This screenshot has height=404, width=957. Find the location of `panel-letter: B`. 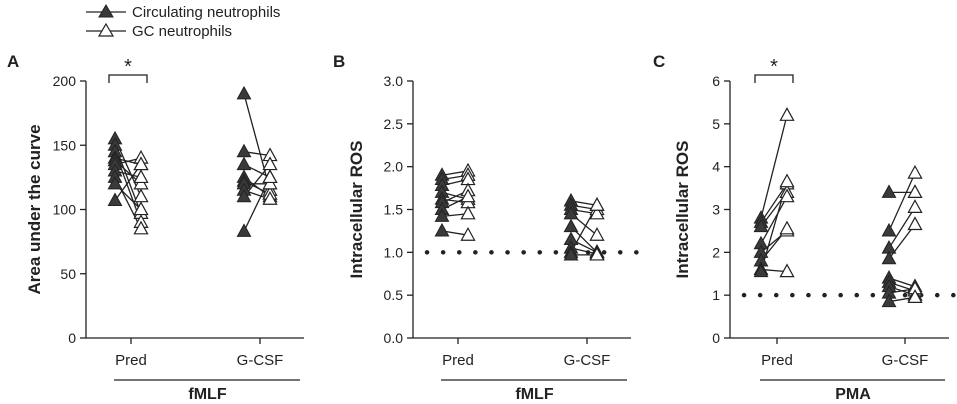

panel-letter: B is located at coordinates (339, 61).